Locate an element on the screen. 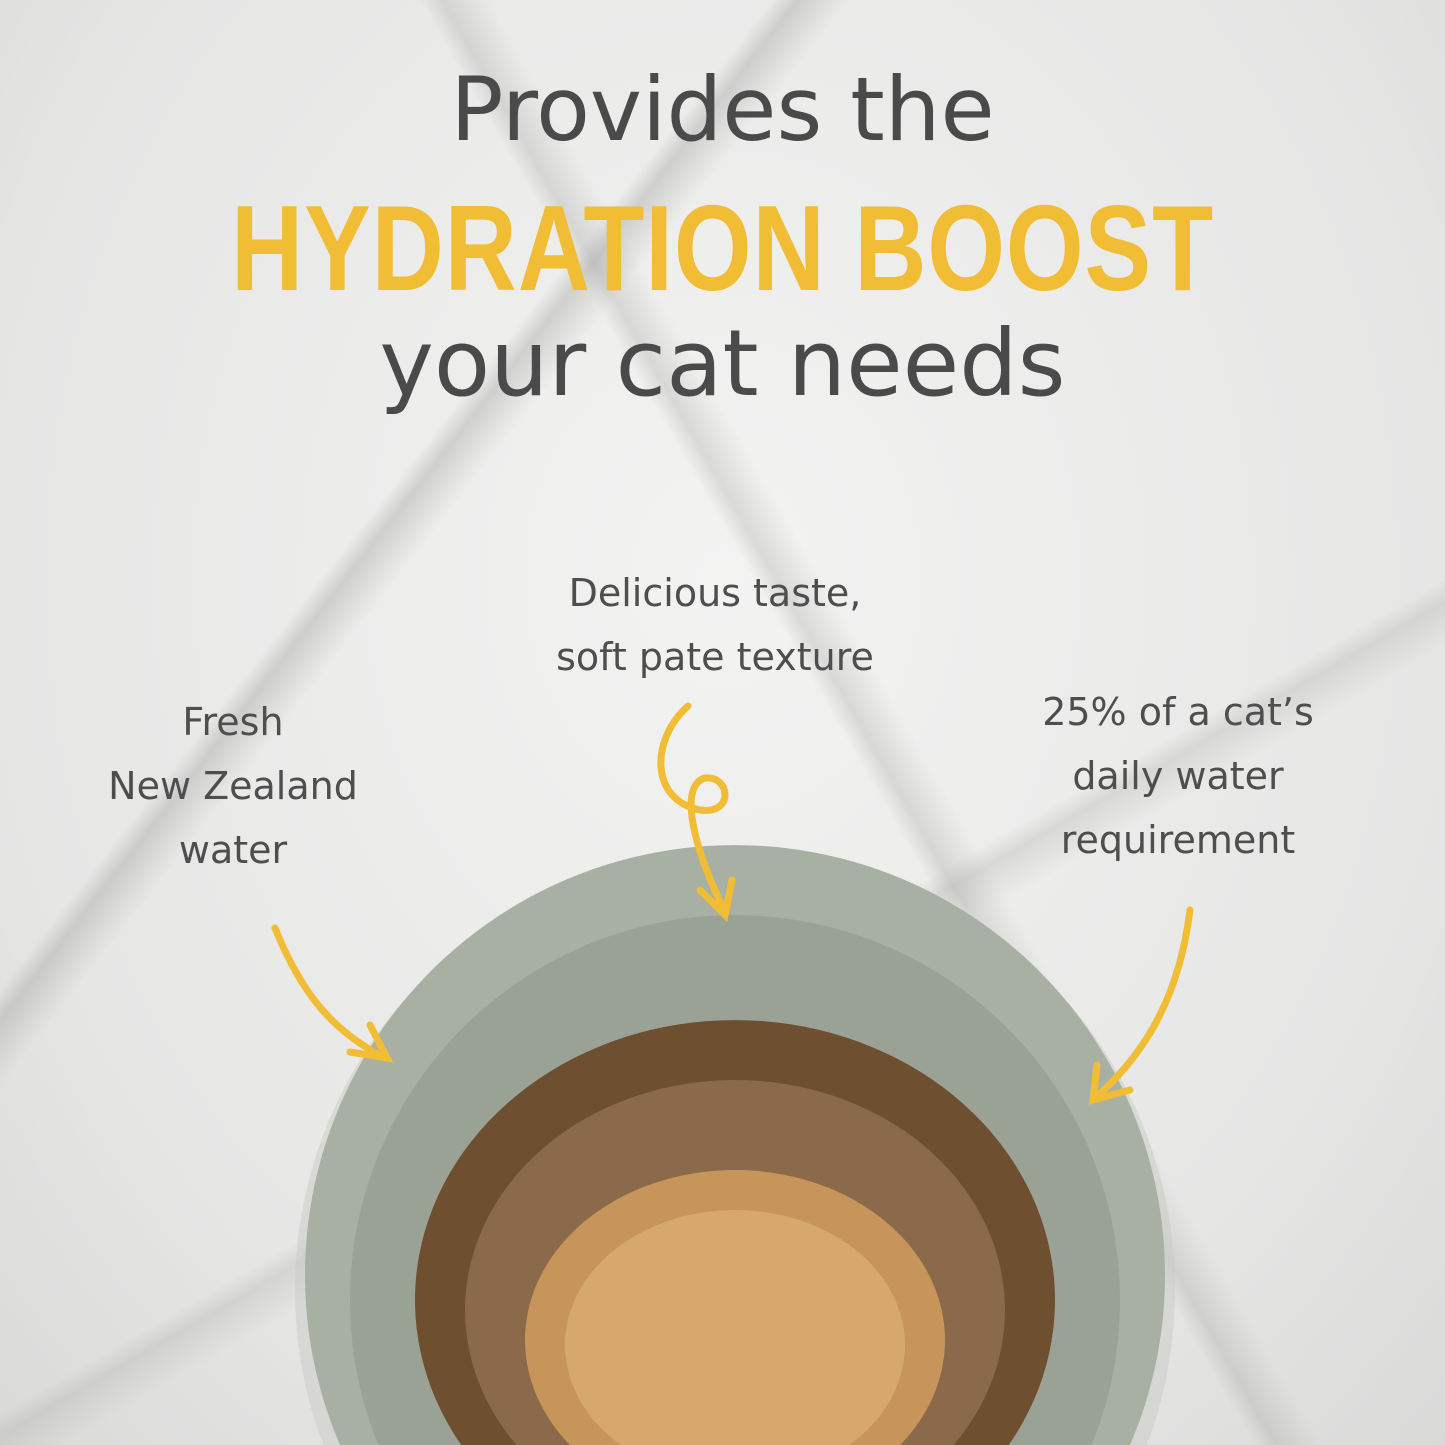 The image size is (1445, 1445). callout-line: daily water is located at coordinates (1178, 776).